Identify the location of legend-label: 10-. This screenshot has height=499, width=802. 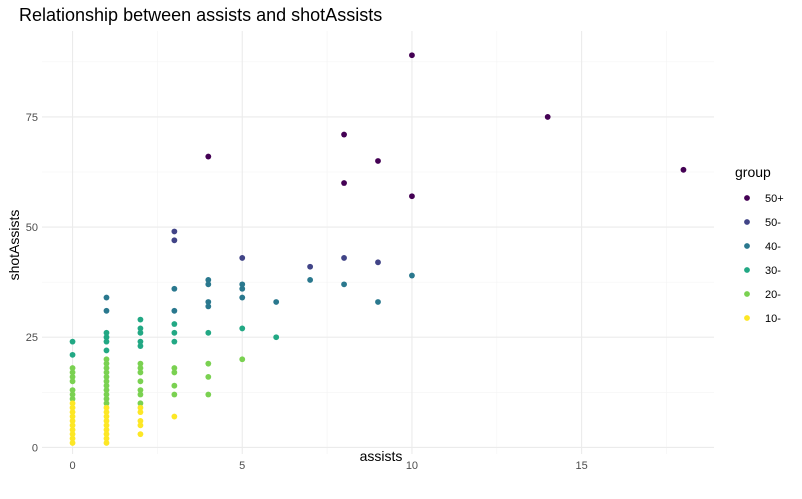
(773, 319).